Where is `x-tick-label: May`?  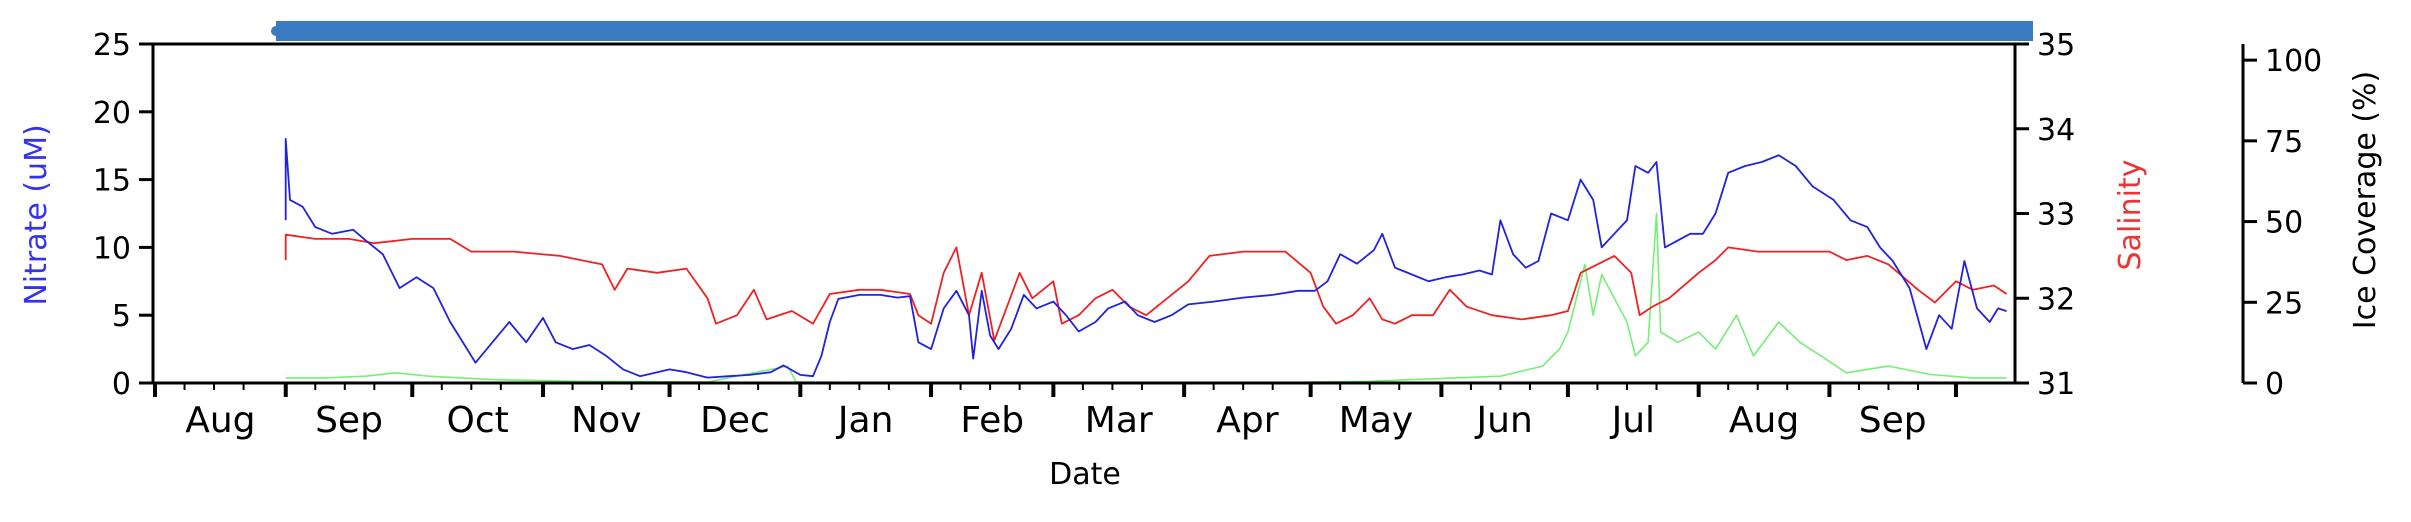 x-tick-label: May is located at coordinates (1376, 420).